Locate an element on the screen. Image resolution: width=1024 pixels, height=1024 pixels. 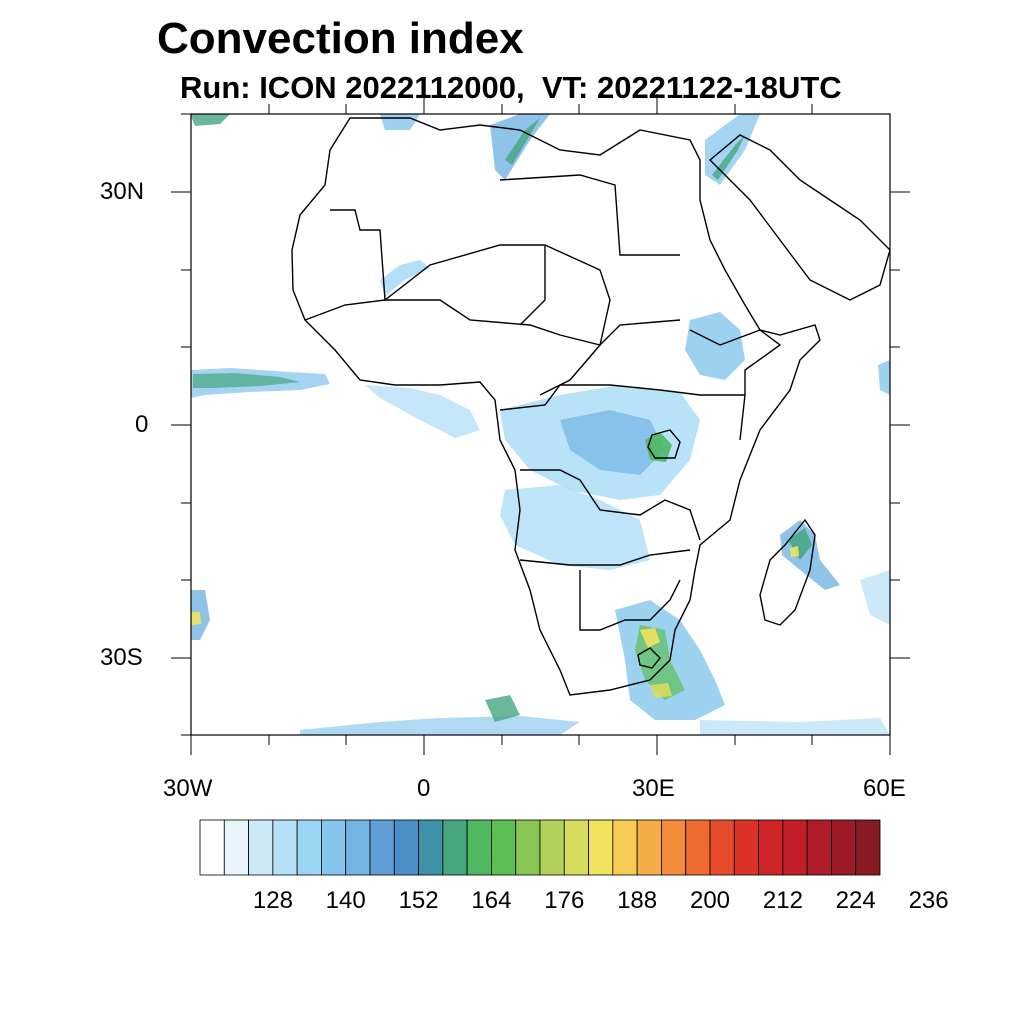
colorbar-tick-label: 188 is located at coordinates (637, 900).